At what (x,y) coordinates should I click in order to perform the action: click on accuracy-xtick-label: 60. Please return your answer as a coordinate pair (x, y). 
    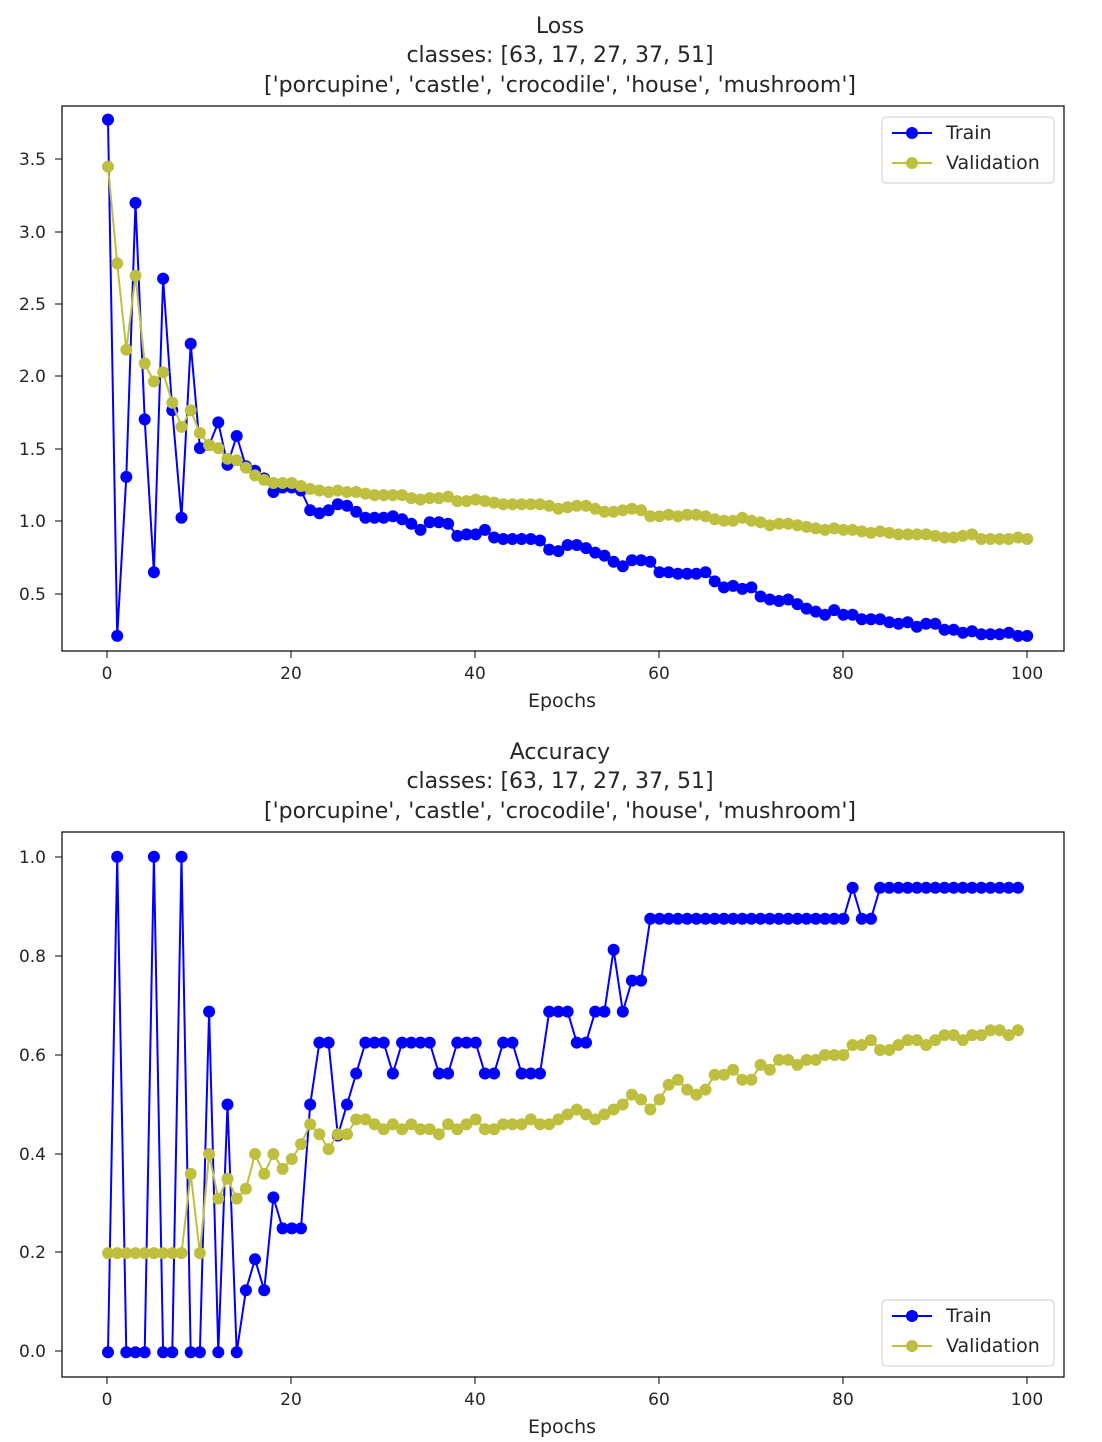
    Looking at the image, I should click on (659, 1400).